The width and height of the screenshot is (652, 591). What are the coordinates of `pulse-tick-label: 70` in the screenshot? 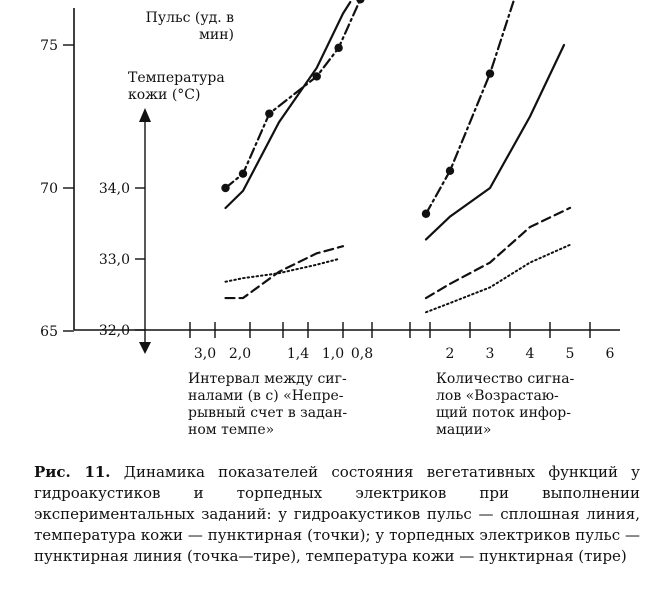 It's located at (49, 189).